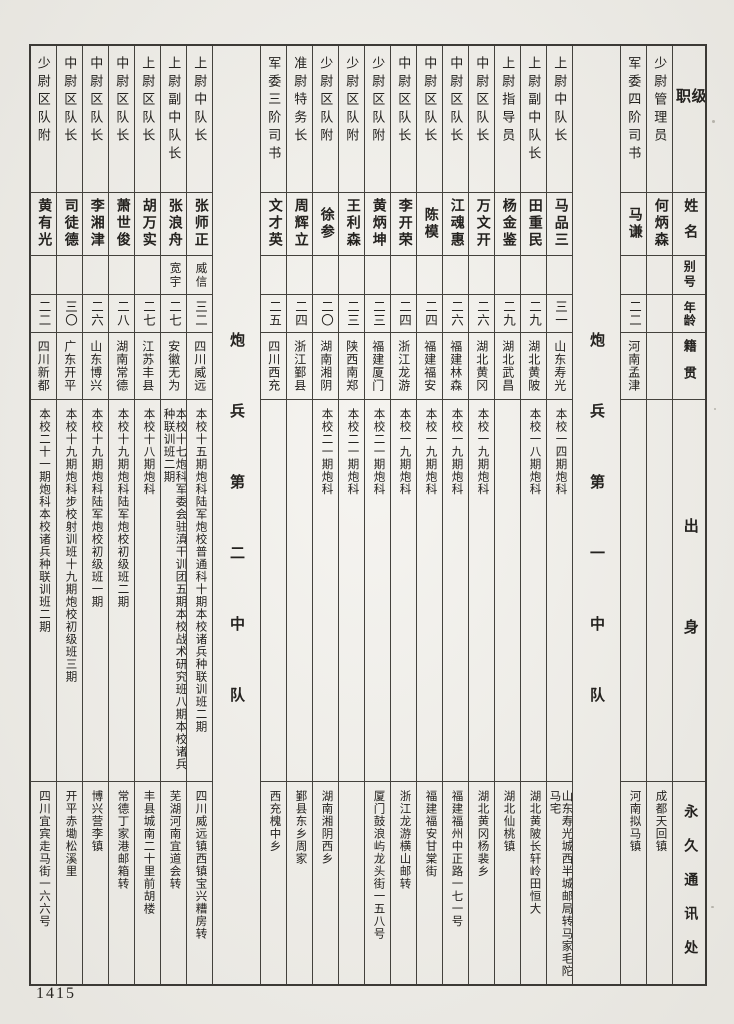 The image size is (734, 1024). Describe the element at coordinates (377, 591) in the screenshot. I see `origin-cell: 本校二一期炮科` at that location.